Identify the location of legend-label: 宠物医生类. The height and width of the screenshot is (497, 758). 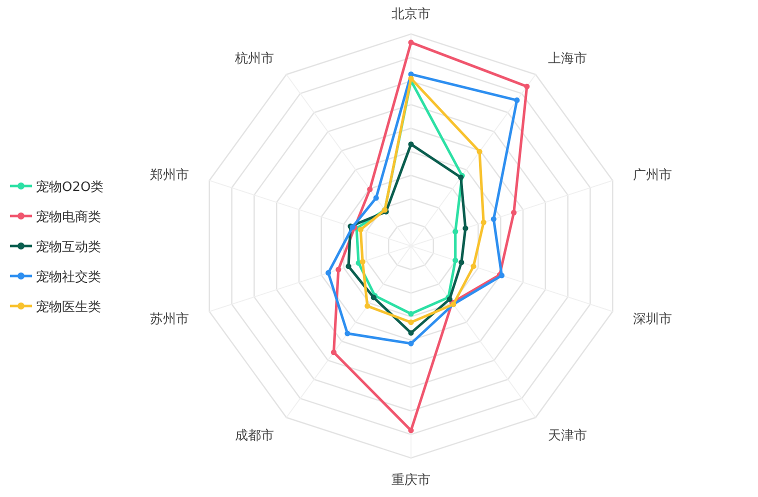
(68, 307).